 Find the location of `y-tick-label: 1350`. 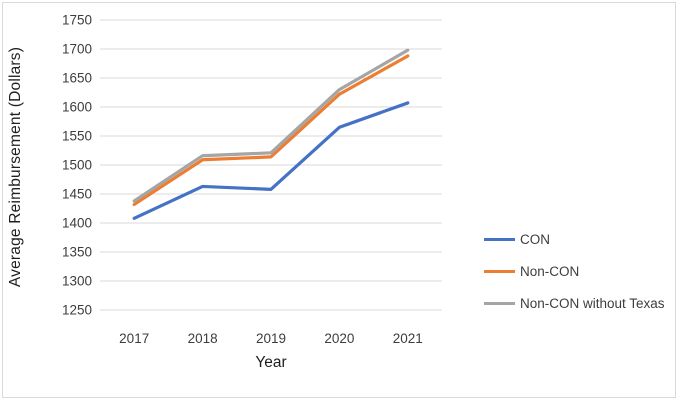

y-tick-label: 1350 is located at coordinates (77, 252).